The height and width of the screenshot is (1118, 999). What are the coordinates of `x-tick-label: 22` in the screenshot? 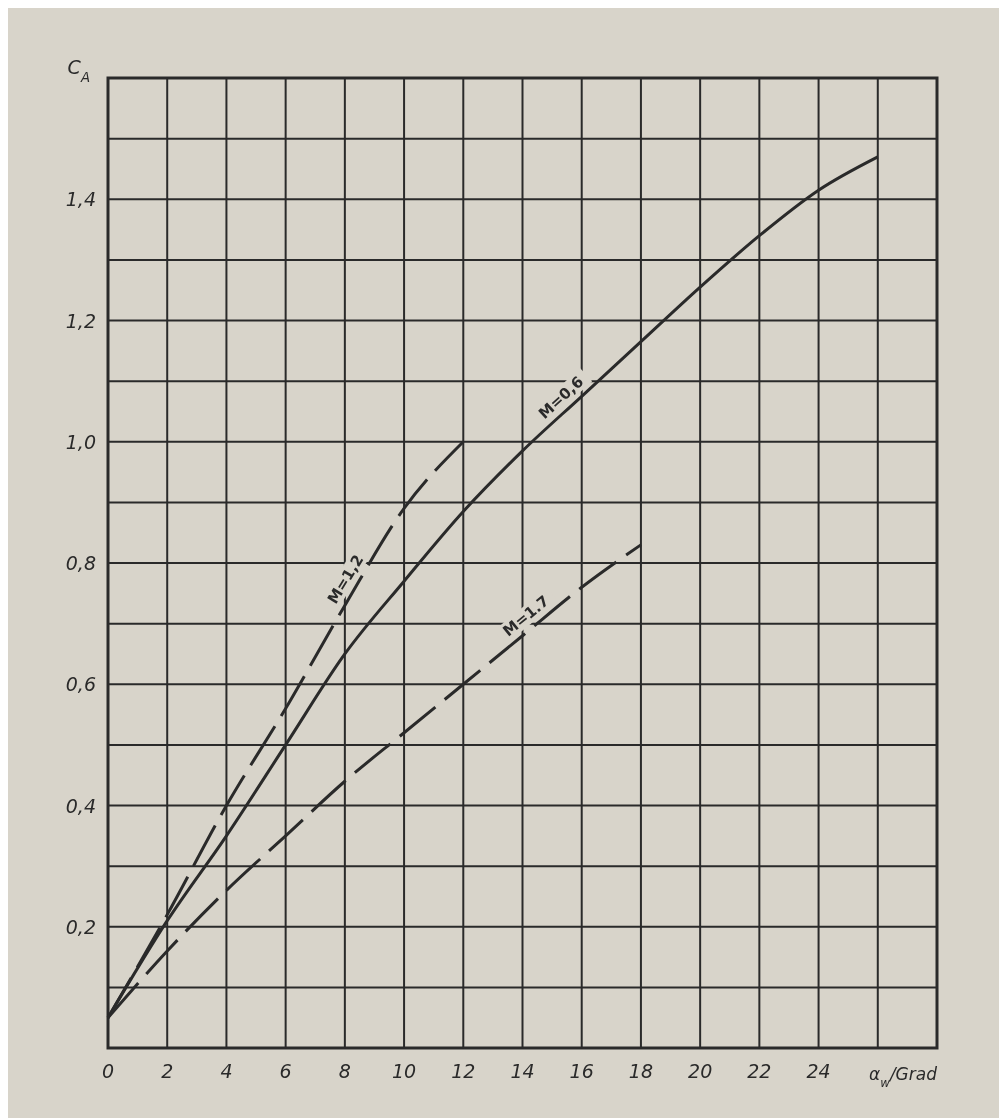 It's located at (759, 1071).